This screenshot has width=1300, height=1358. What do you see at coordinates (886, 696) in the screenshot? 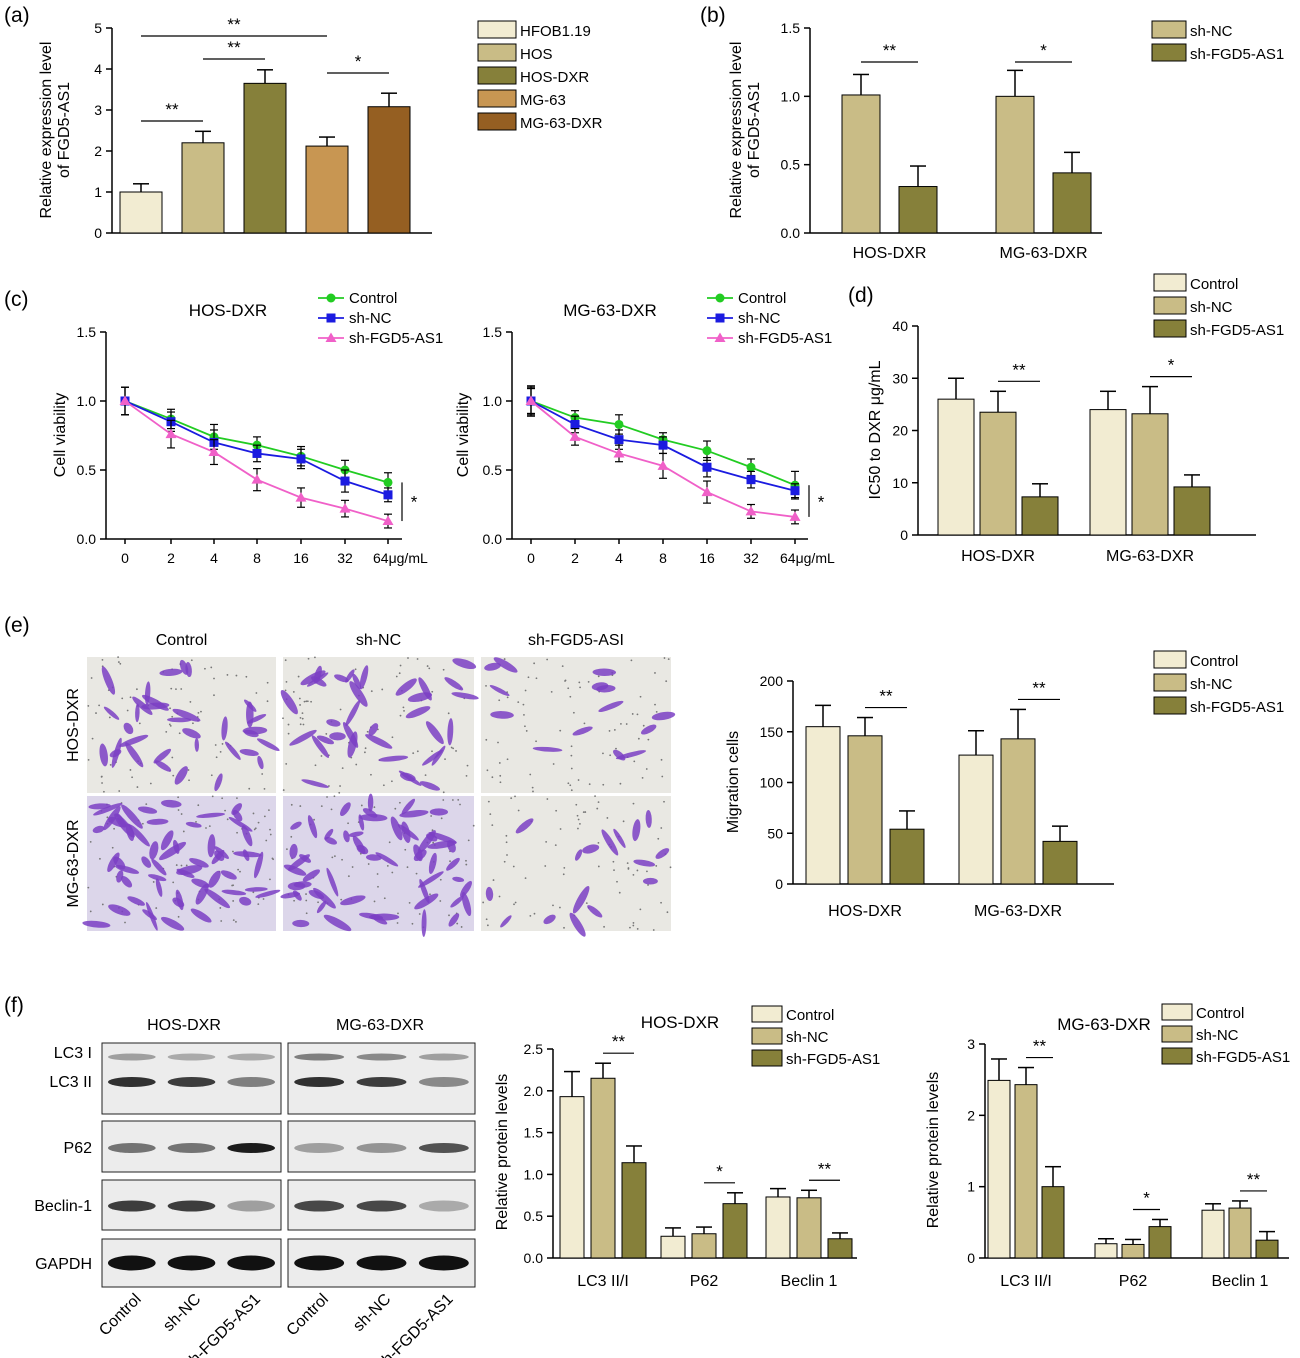
I see `sig-e-0: **` at bounding box center [886, 696].